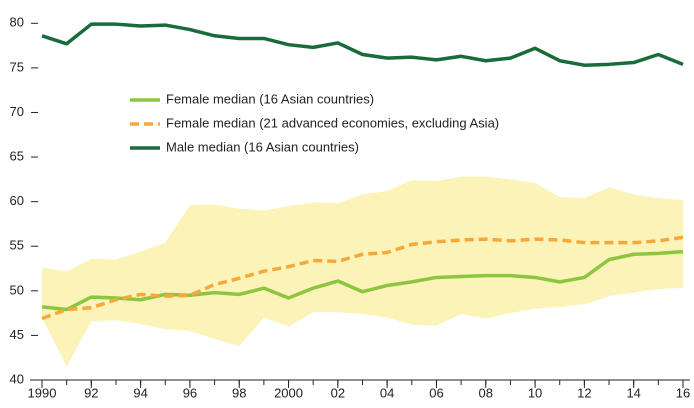  Describe the element at coordinates (17, 289) in the screenshot. I see `y-tick-label: 50` at that location.